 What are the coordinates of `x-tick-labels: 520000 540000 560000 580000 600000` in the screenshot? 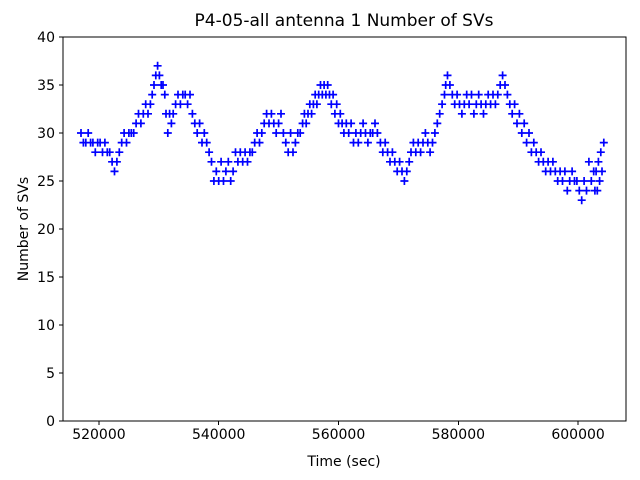 It's located at (338, 435).